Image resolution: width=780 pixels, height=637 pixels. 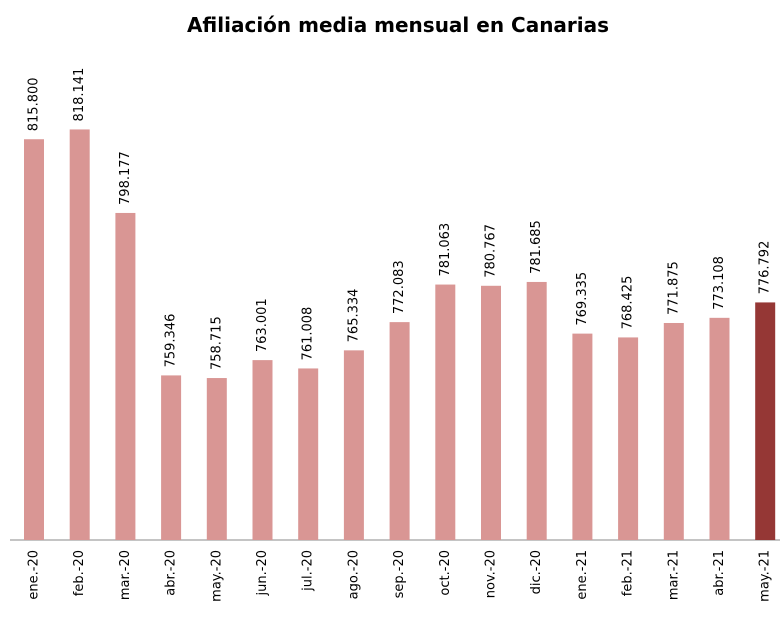 I want to click on x-tick-label: oct.-20, so click(x=445, y=573).